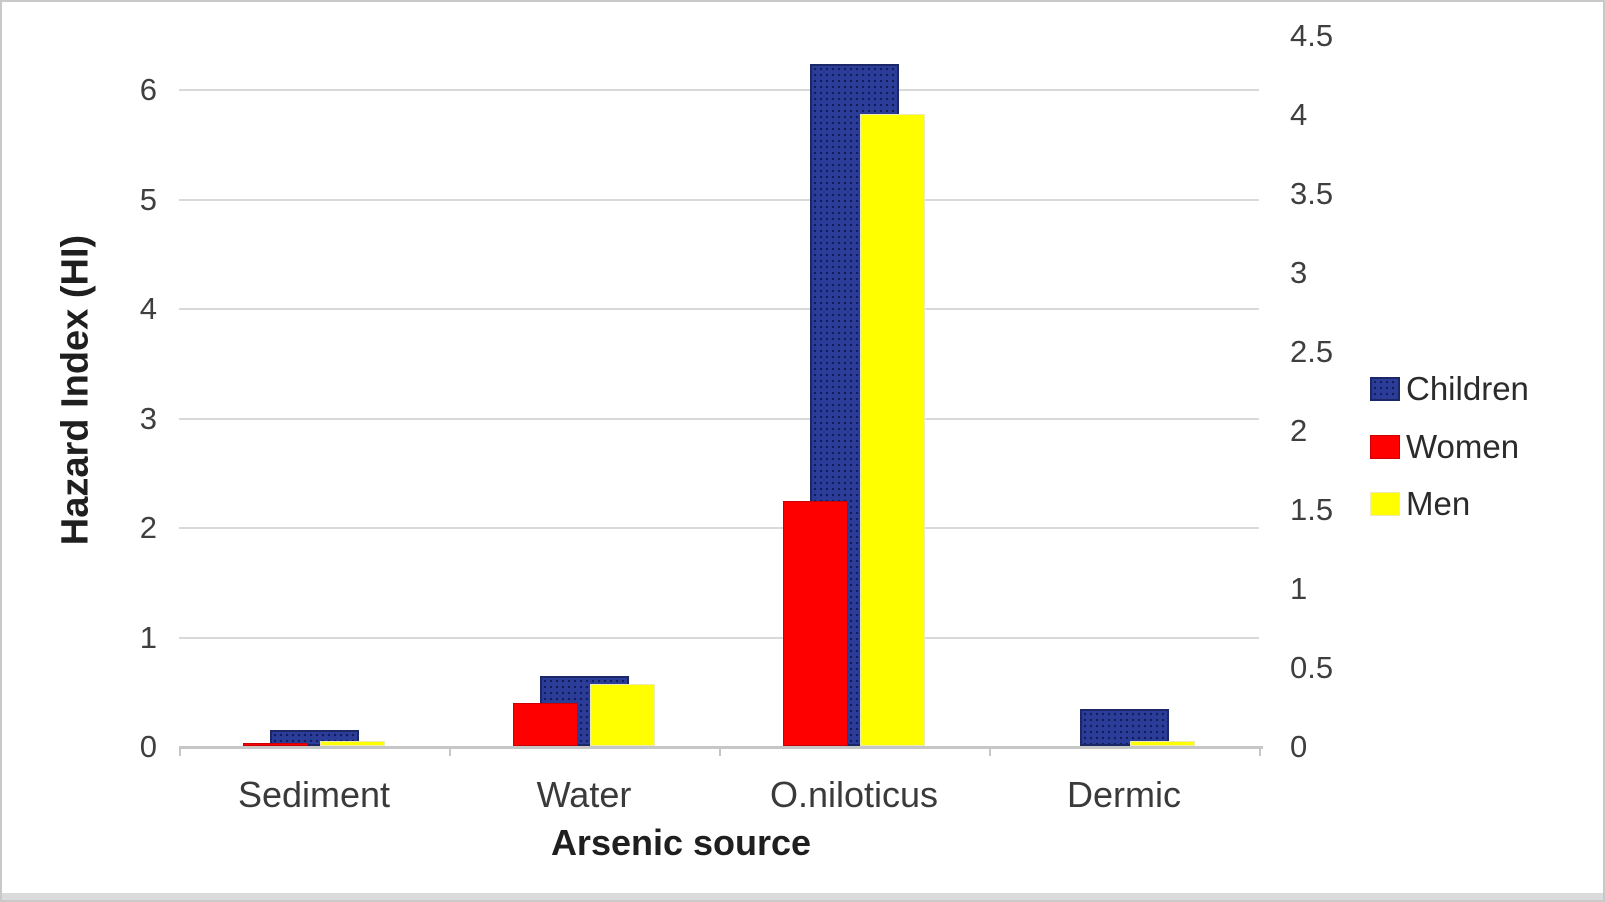 Image resolution: width=1605 pixels, height=902 pixels. Describe the element at coordinates (148, 746) in the screenshot. I see `left-axis-tick-label: 0` at that location.